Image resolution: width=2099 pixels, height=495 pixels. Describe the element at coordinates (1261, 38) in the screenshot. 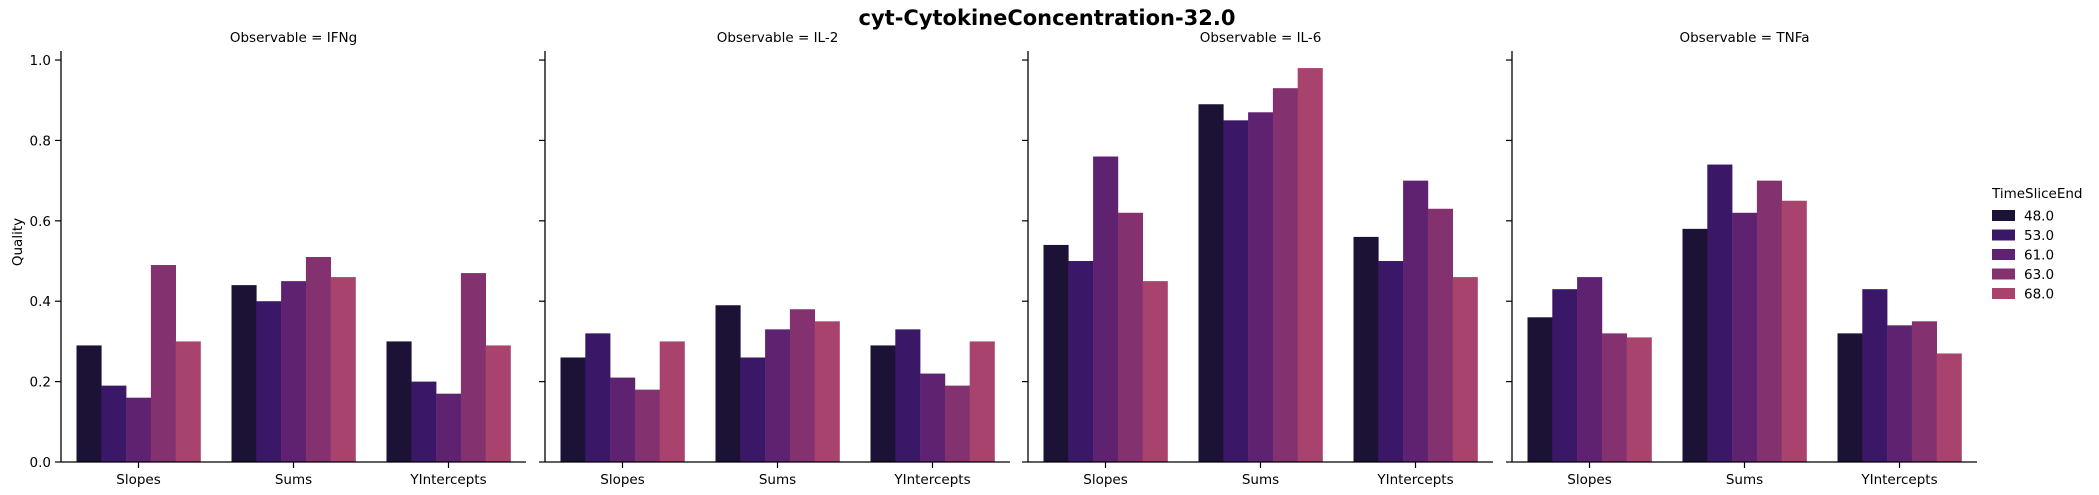

I see `panel-title: Observable = IL-6` at that location.